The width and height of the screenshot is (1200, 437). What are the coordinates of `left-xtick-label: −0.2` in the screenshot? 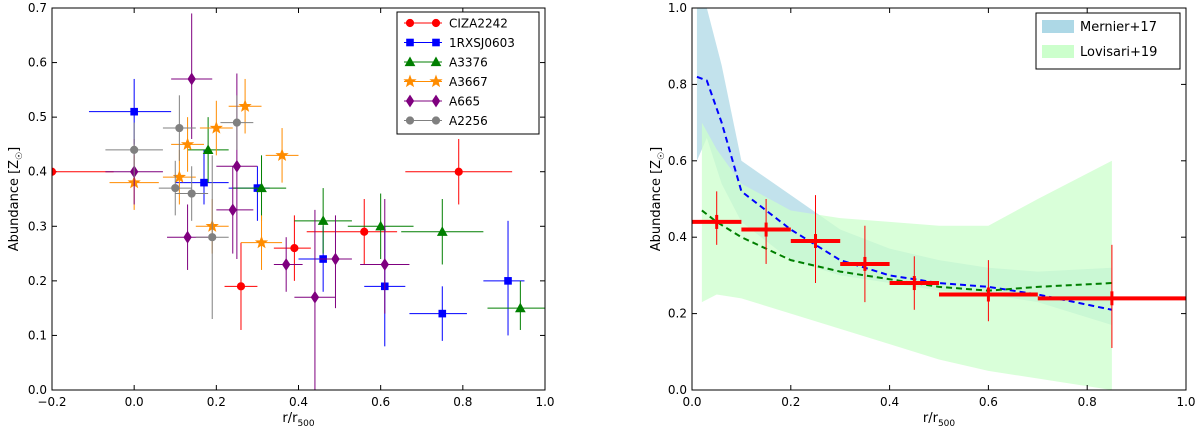 It's located at (51, 402).